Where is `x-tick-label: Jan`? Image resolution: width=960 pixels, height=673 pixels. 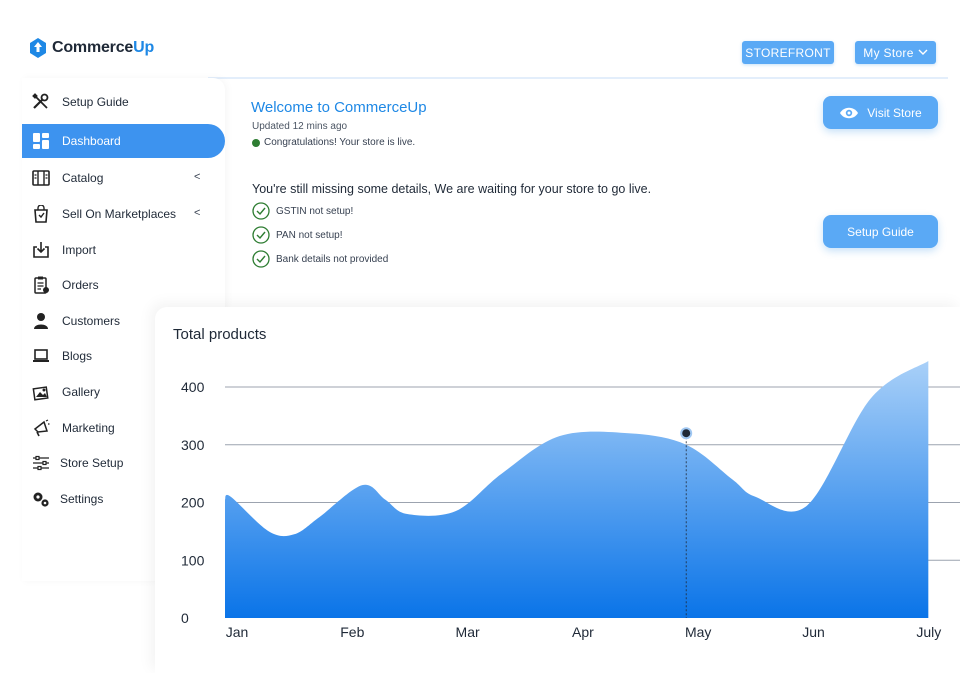
x-tick-label: Jan is located at coordinates (237, 632).